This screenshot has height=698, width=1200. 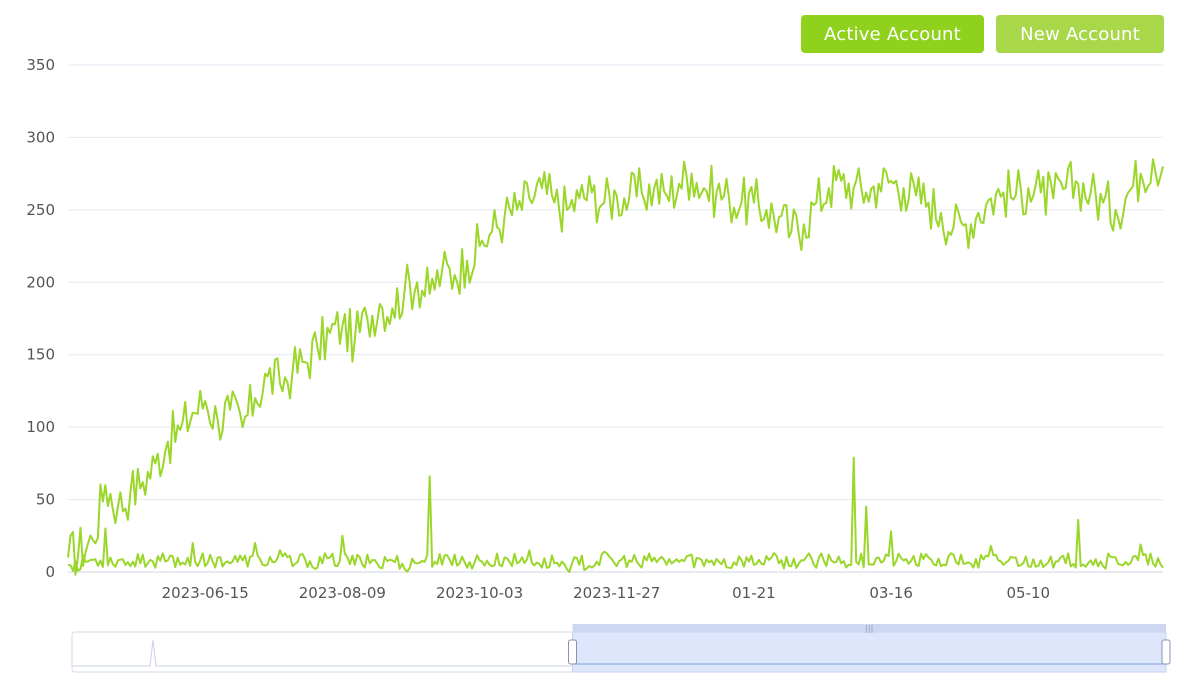 What do you see at coordinates (892, 34) in the screenshot?
I see `legend-item-active-account: Active Account` at bounding box center [892, 34].